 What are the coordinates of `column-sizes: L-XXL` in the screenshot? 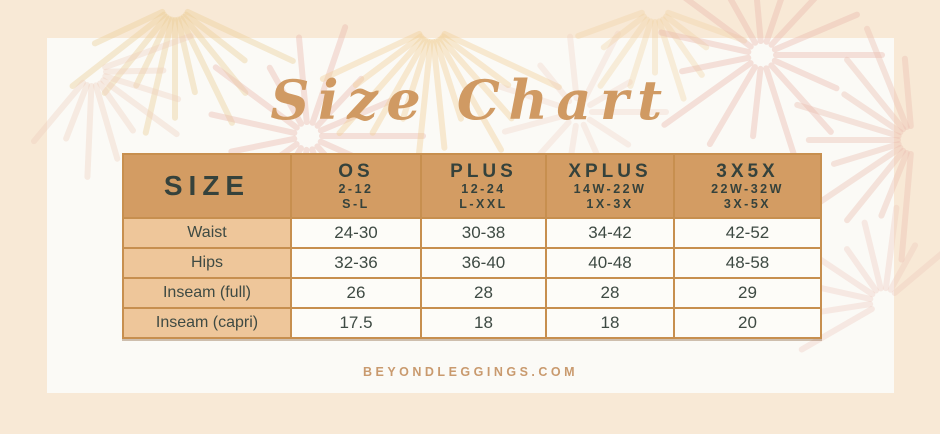 It's located at (483, 203).